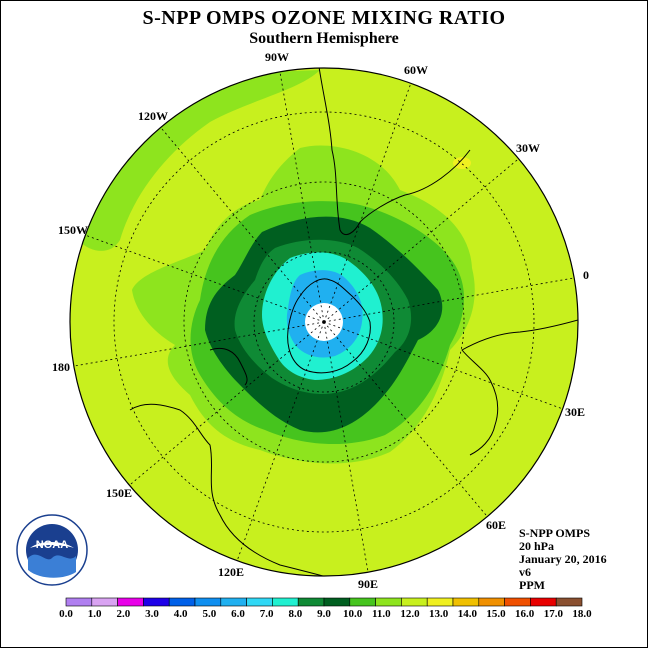  Describe the element at coordinates (582, 614) in the screenshot. I see `colorbar-tick-label: 18.0` at that location.